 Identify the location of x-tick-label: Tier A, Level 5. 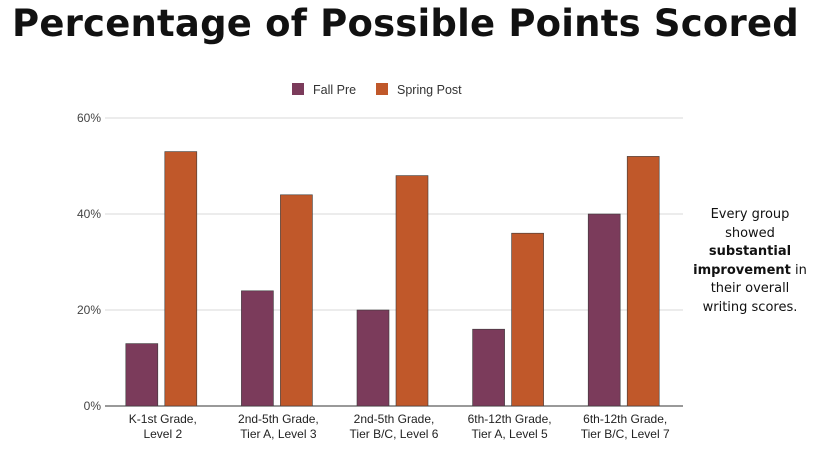
(509, 434).